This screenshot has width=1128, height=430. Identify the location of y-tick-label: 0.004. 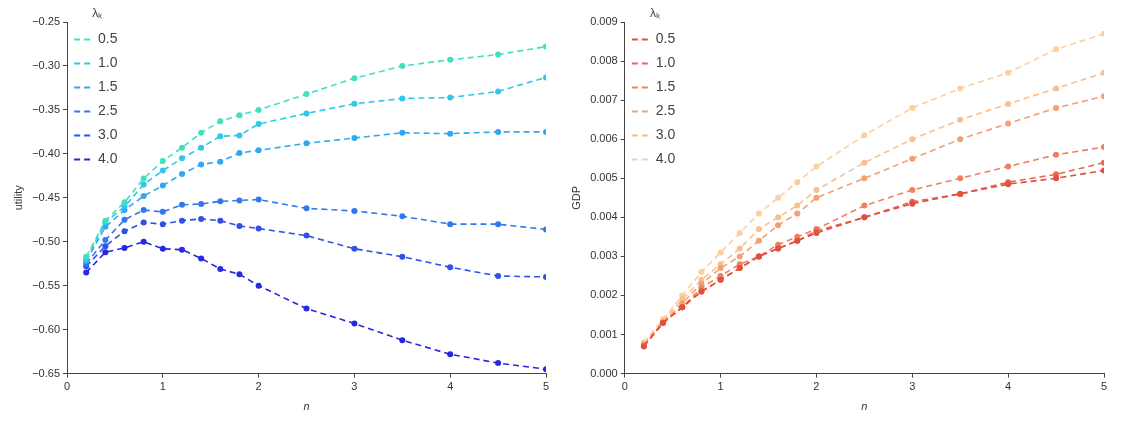
(604, 216).